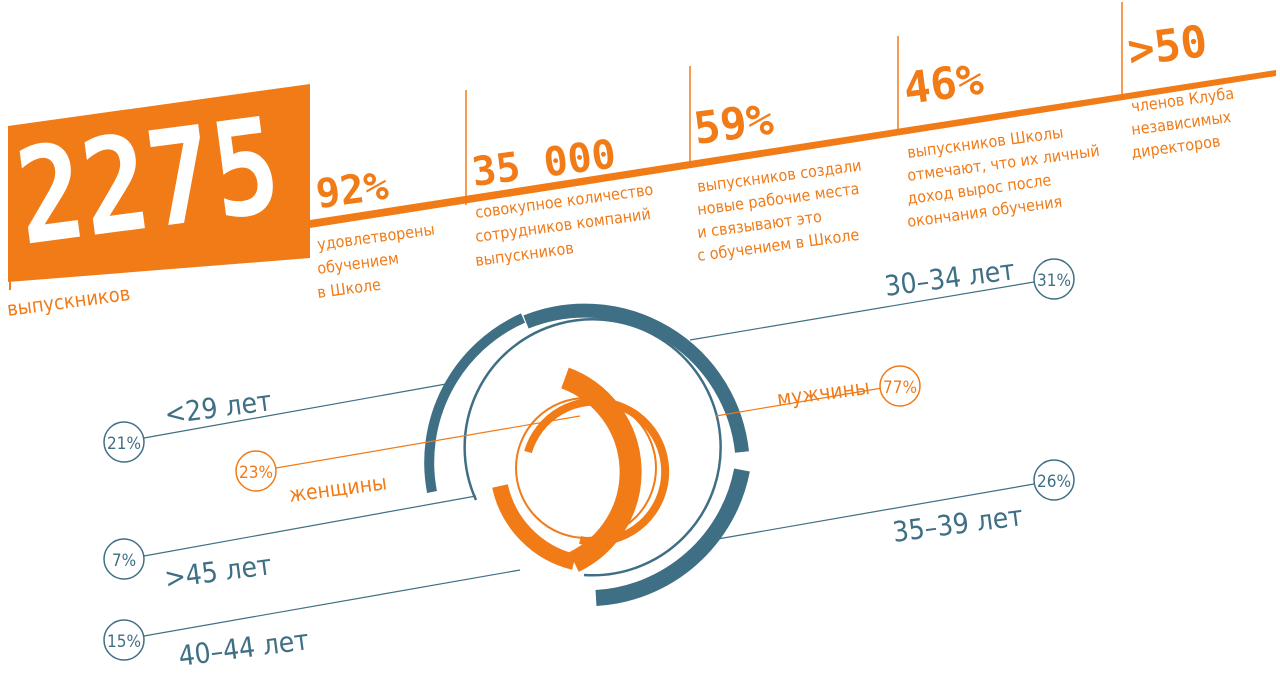 Image resolution: width=1280 pixels, height=674 pixels. I want to click on age-40-44-percent: 15%, so click(124, 642).